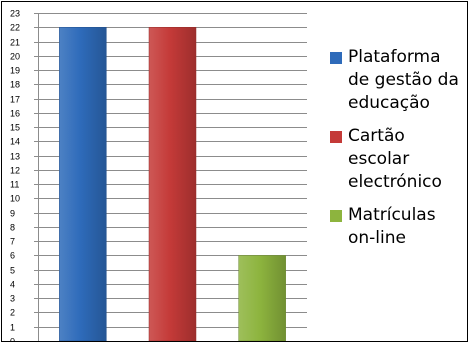  I want to click on legend-swatch-cartao, so click(336, 137).